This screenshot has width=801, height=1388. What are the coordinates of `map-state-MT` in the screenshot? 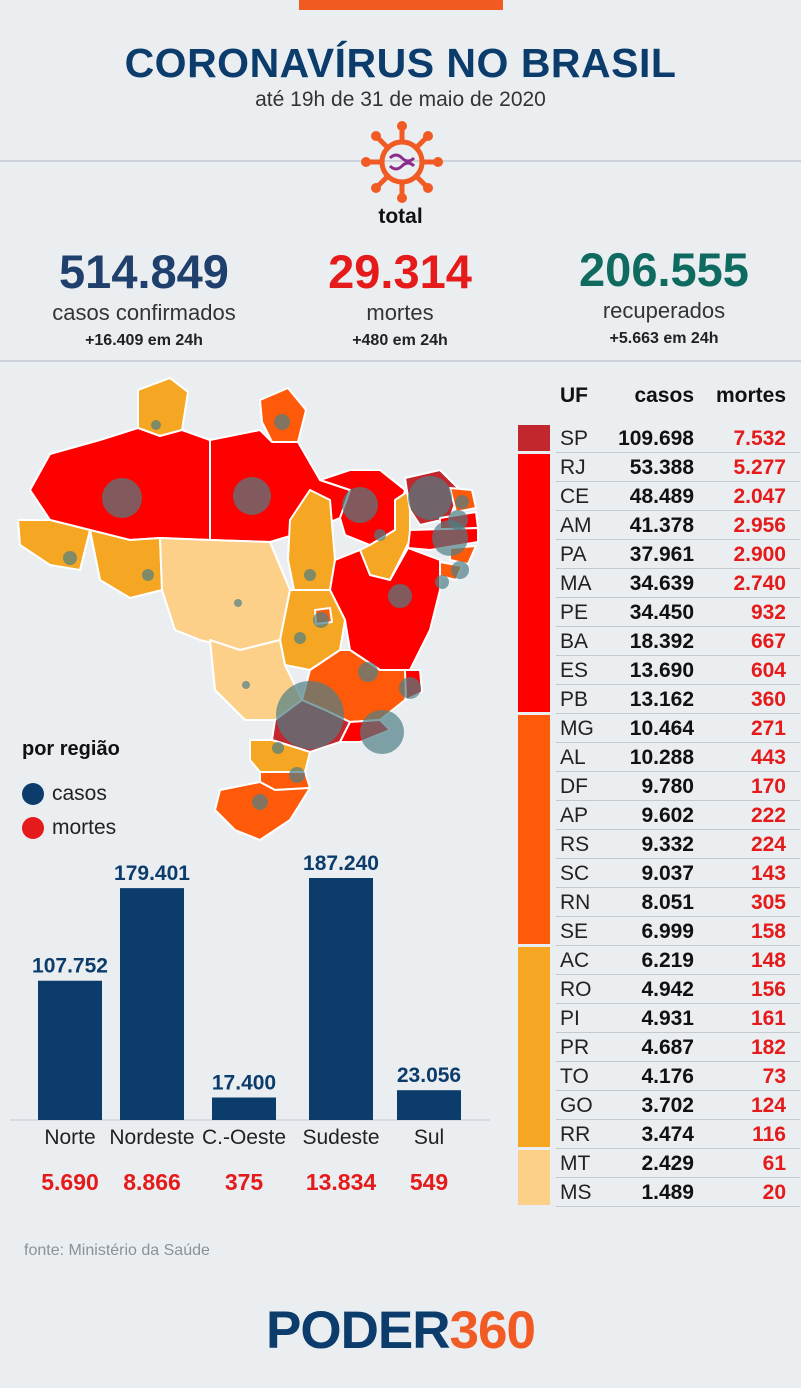 It's located at (225, 594).